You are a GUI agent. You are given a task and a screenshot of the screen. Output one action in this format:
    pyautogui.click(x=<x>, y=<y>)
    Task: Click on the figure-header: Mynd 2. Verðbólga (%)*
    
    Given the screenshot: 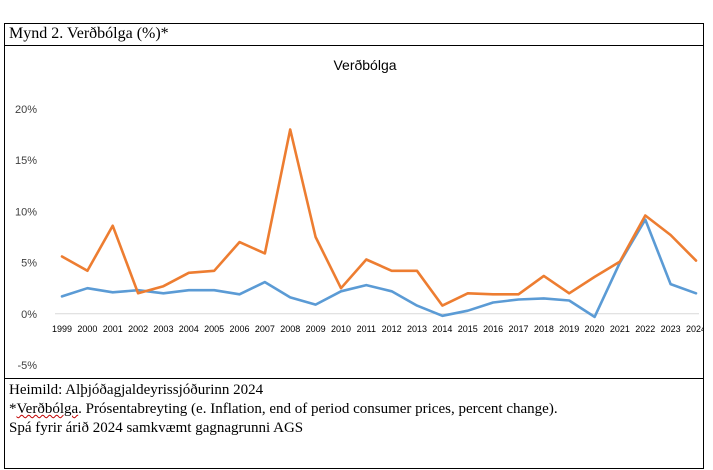 What is the action you would take?
    pyautogui.click(x=354, y=35)
    